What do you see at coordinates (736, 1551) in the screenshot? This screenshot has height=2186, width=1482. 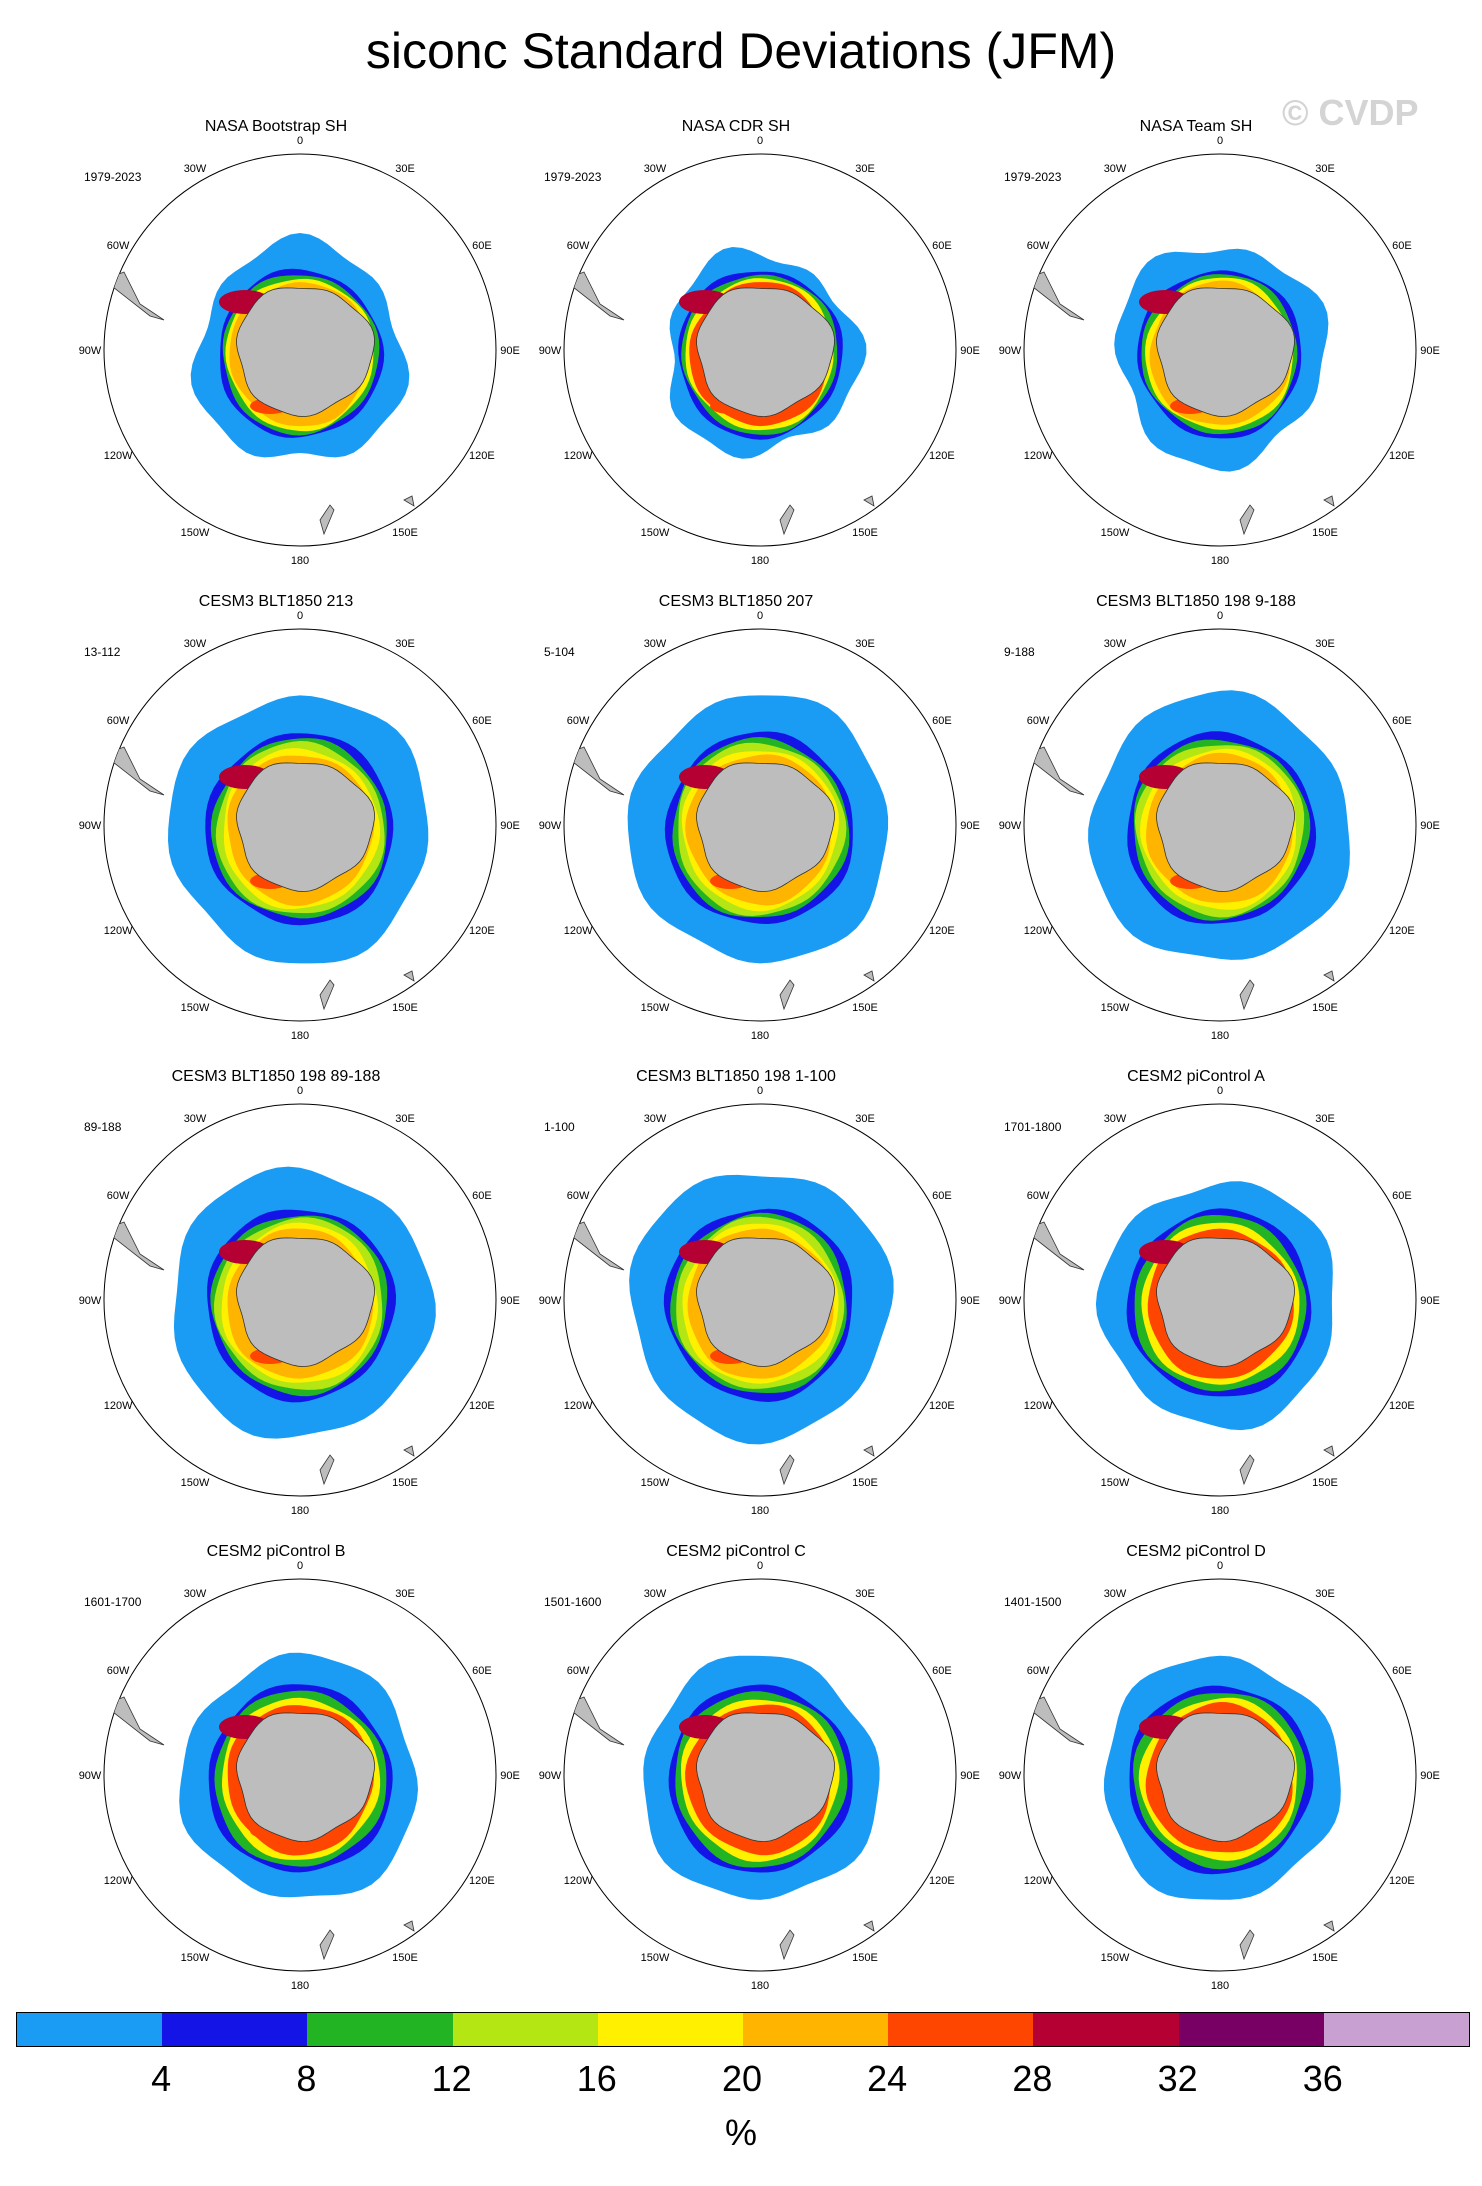 I see `panel-title: CESM2 piControl C` at bounding box center [736, 1551].